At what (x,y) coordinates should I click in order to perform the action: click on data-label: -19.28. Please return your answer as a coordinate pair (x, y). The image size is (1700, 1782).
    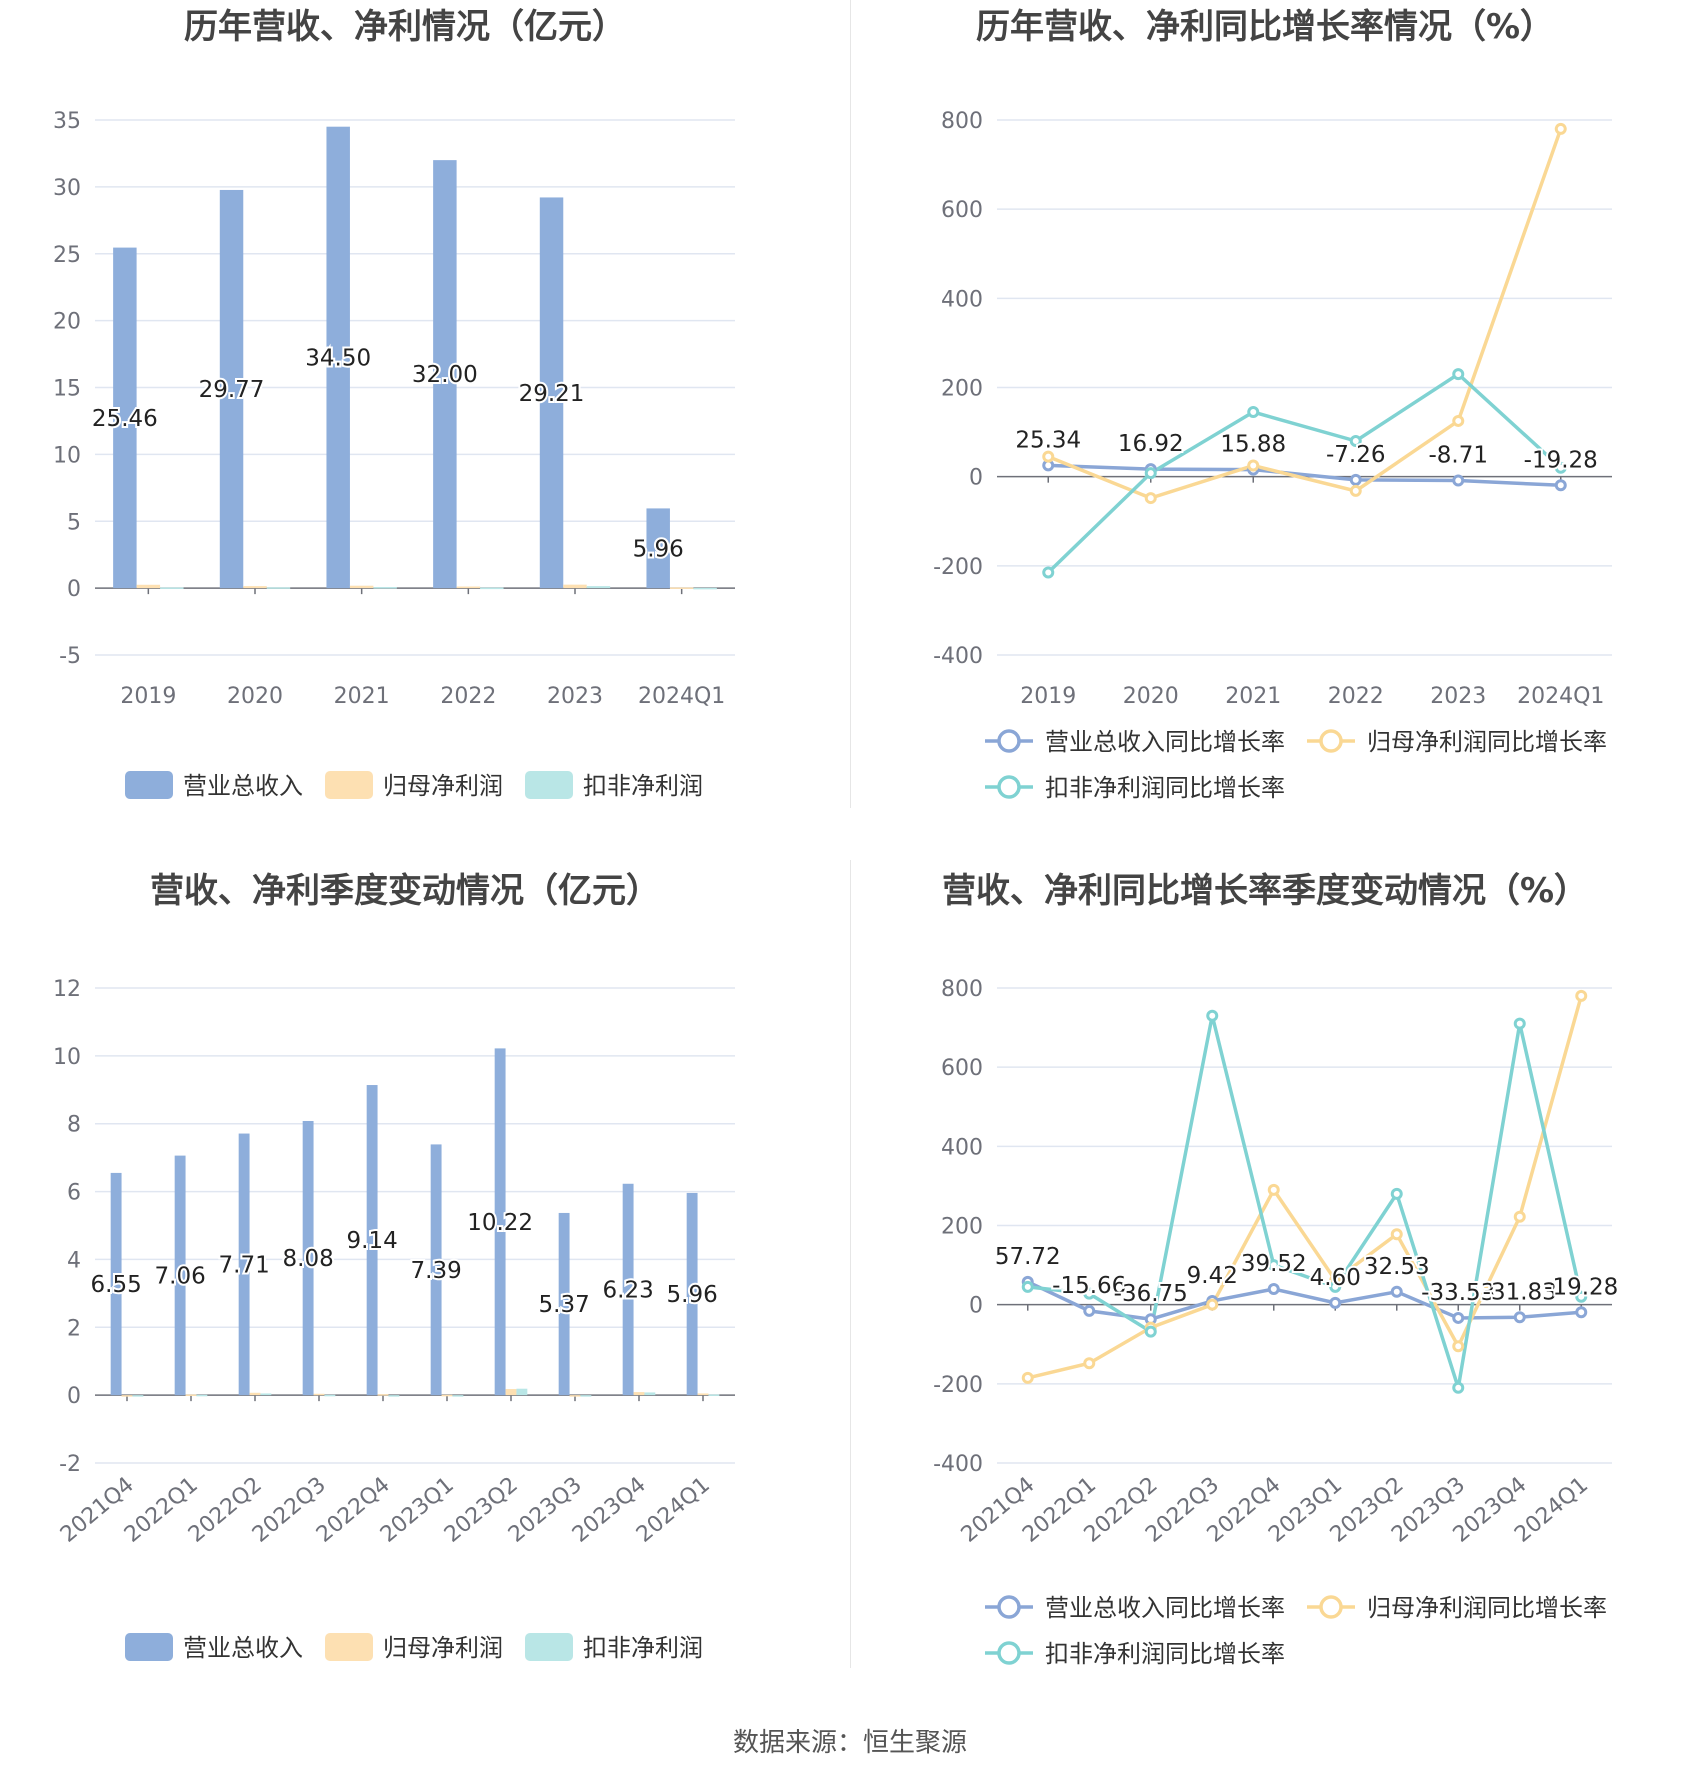
    Looking at the image, I should click on (1581, 1287).